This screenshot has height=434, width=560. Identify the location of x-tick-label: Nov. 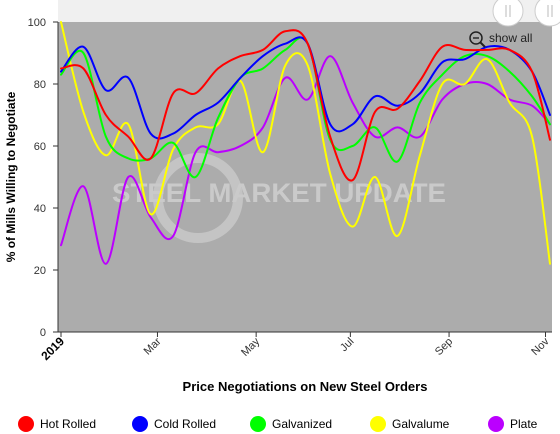
(540, 346).